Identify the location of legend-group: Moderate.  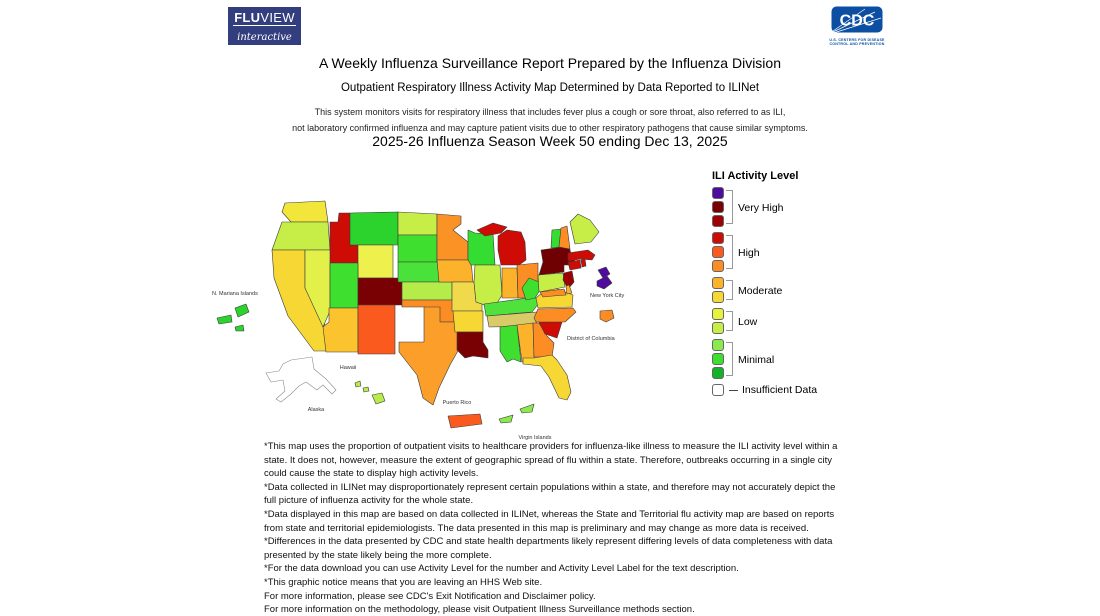
(772, 291).